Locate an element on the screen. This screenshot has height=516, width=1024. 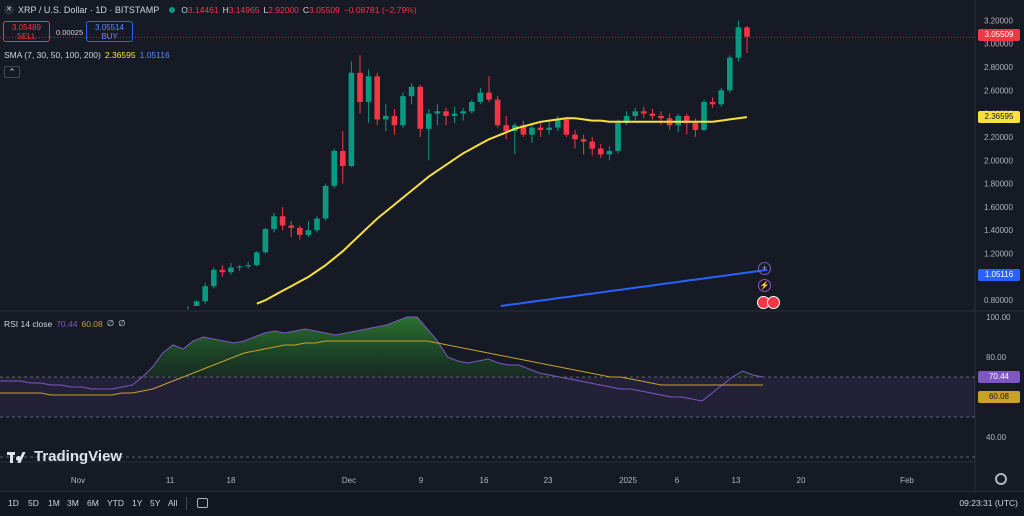
sma-yellow-tag: 2.36595 is located at coordinates (999, 117).